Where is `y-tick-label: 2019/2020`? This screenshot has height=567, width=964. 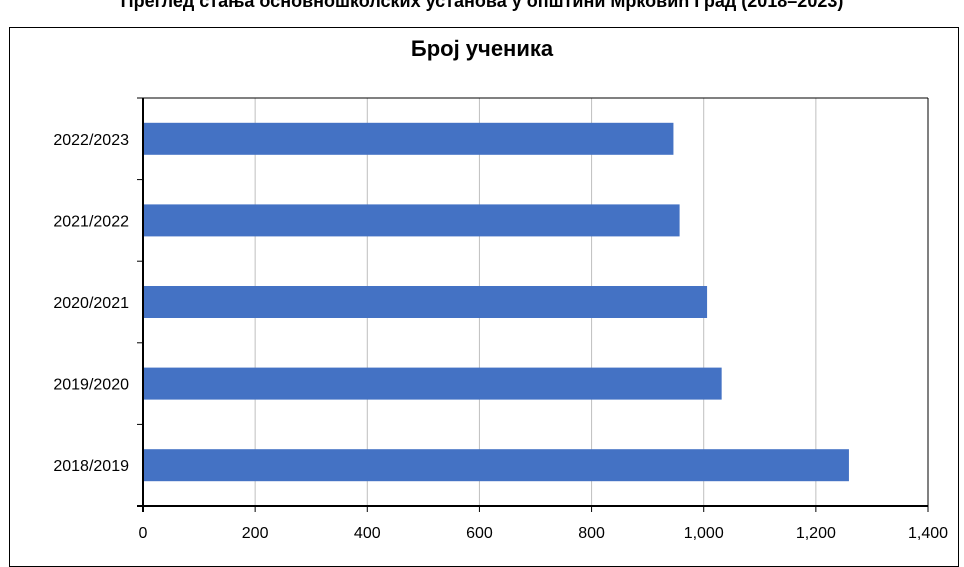 y-tick-label: 2019/2020 is located at coordinates (91, 385).